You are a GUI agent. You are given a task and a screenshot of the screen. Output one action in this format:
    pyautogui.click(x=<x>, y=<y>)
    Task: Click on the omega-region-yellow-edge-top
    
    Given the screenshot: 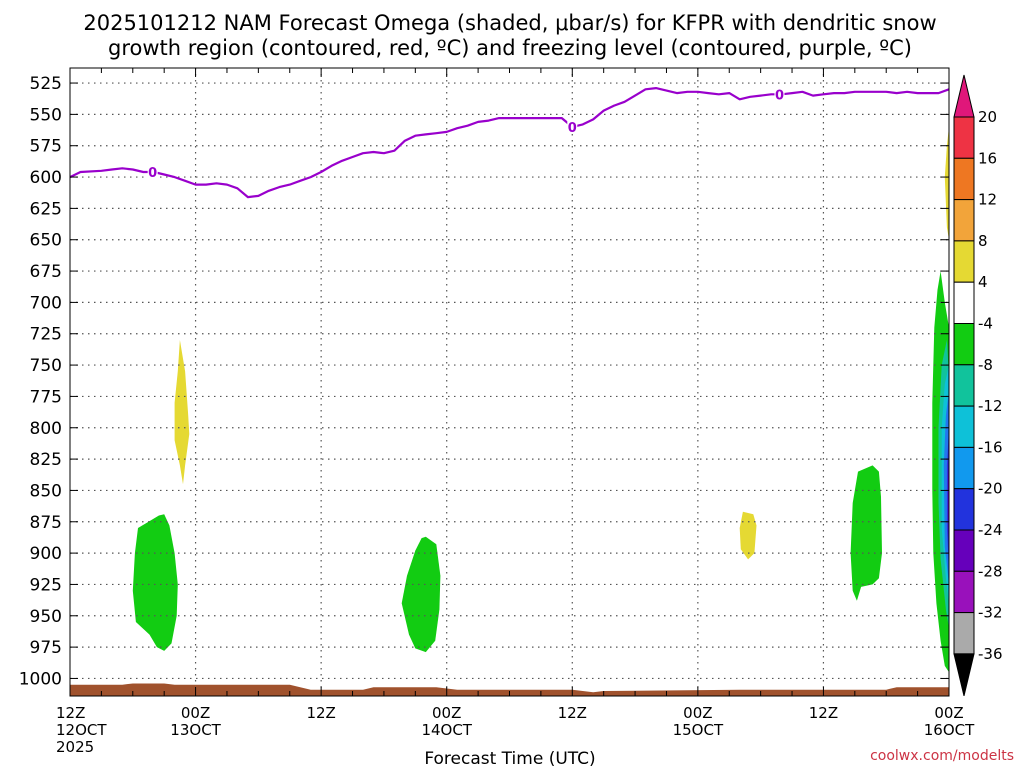 What is the action you would take?
    pyautogui.click(x=946, y=183)
    